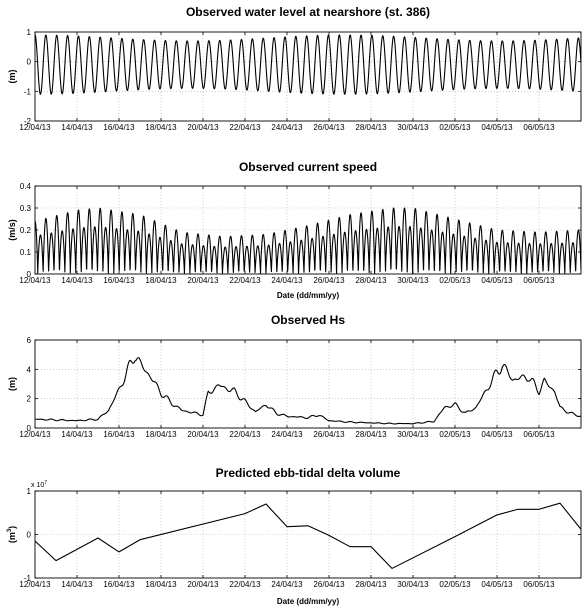 This screenshot has height=613, width=582. Describe the element at coordinates (308, 473) in the screenshot. I see `chart-title: Predicted ebb-tidal delta volume` at that location.